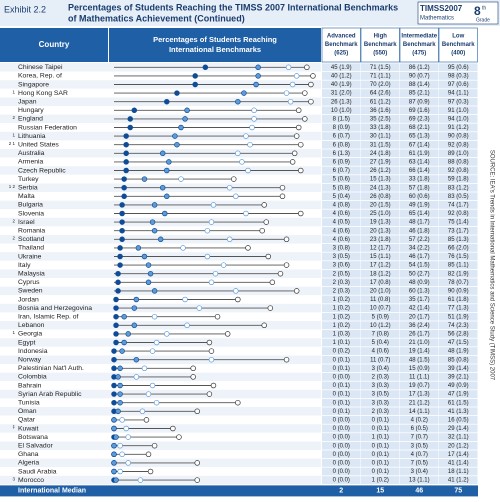  I want to click on cell-value: 32 (1.1), so click(458, 438).